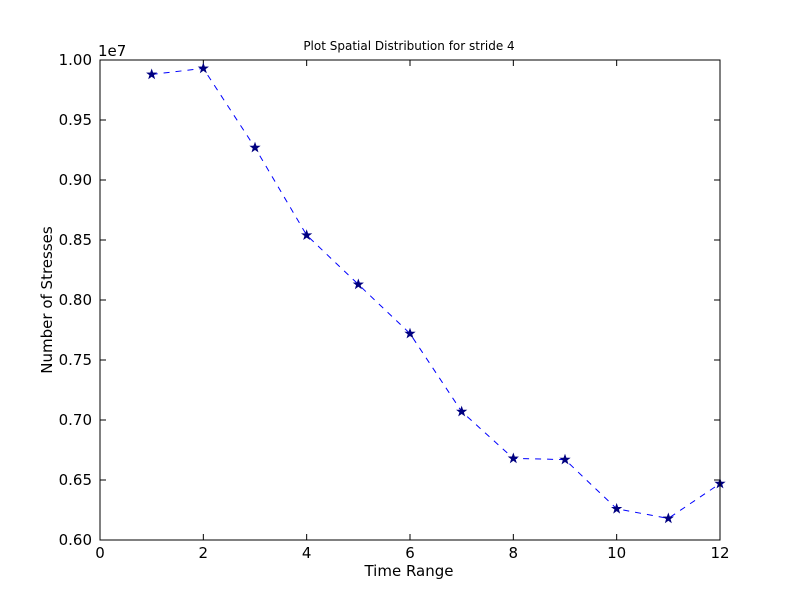 The image size is (800, 600). I want to click on y-tick-label: 0.90, so click(75, 180).